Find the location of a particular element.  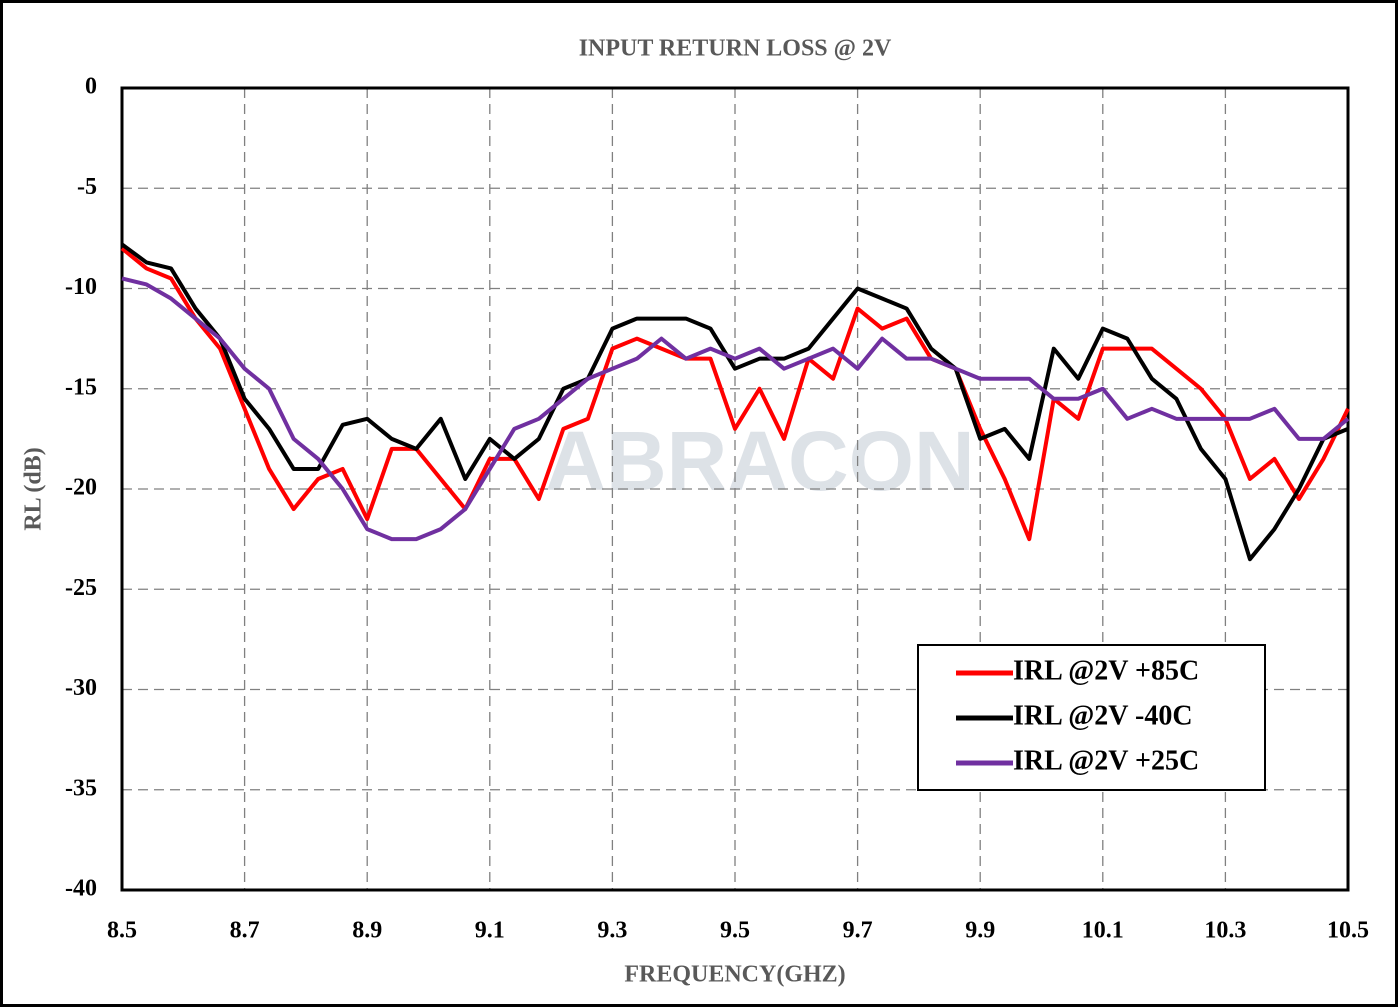

watermark: ABRACON is located at coordinates (759, 461).